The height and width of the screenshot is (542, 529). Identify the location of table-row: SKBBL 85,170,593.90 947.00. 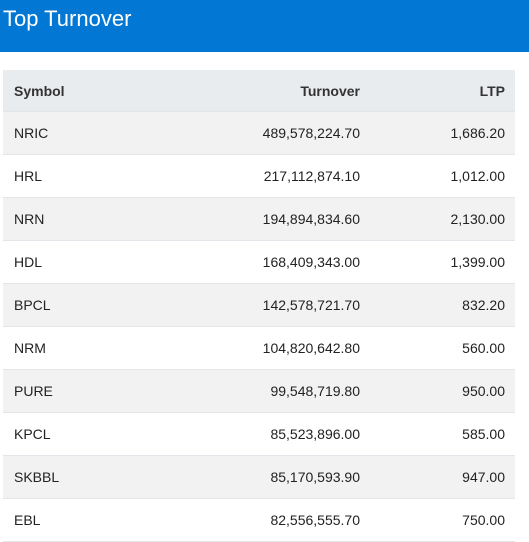
(259, 477).